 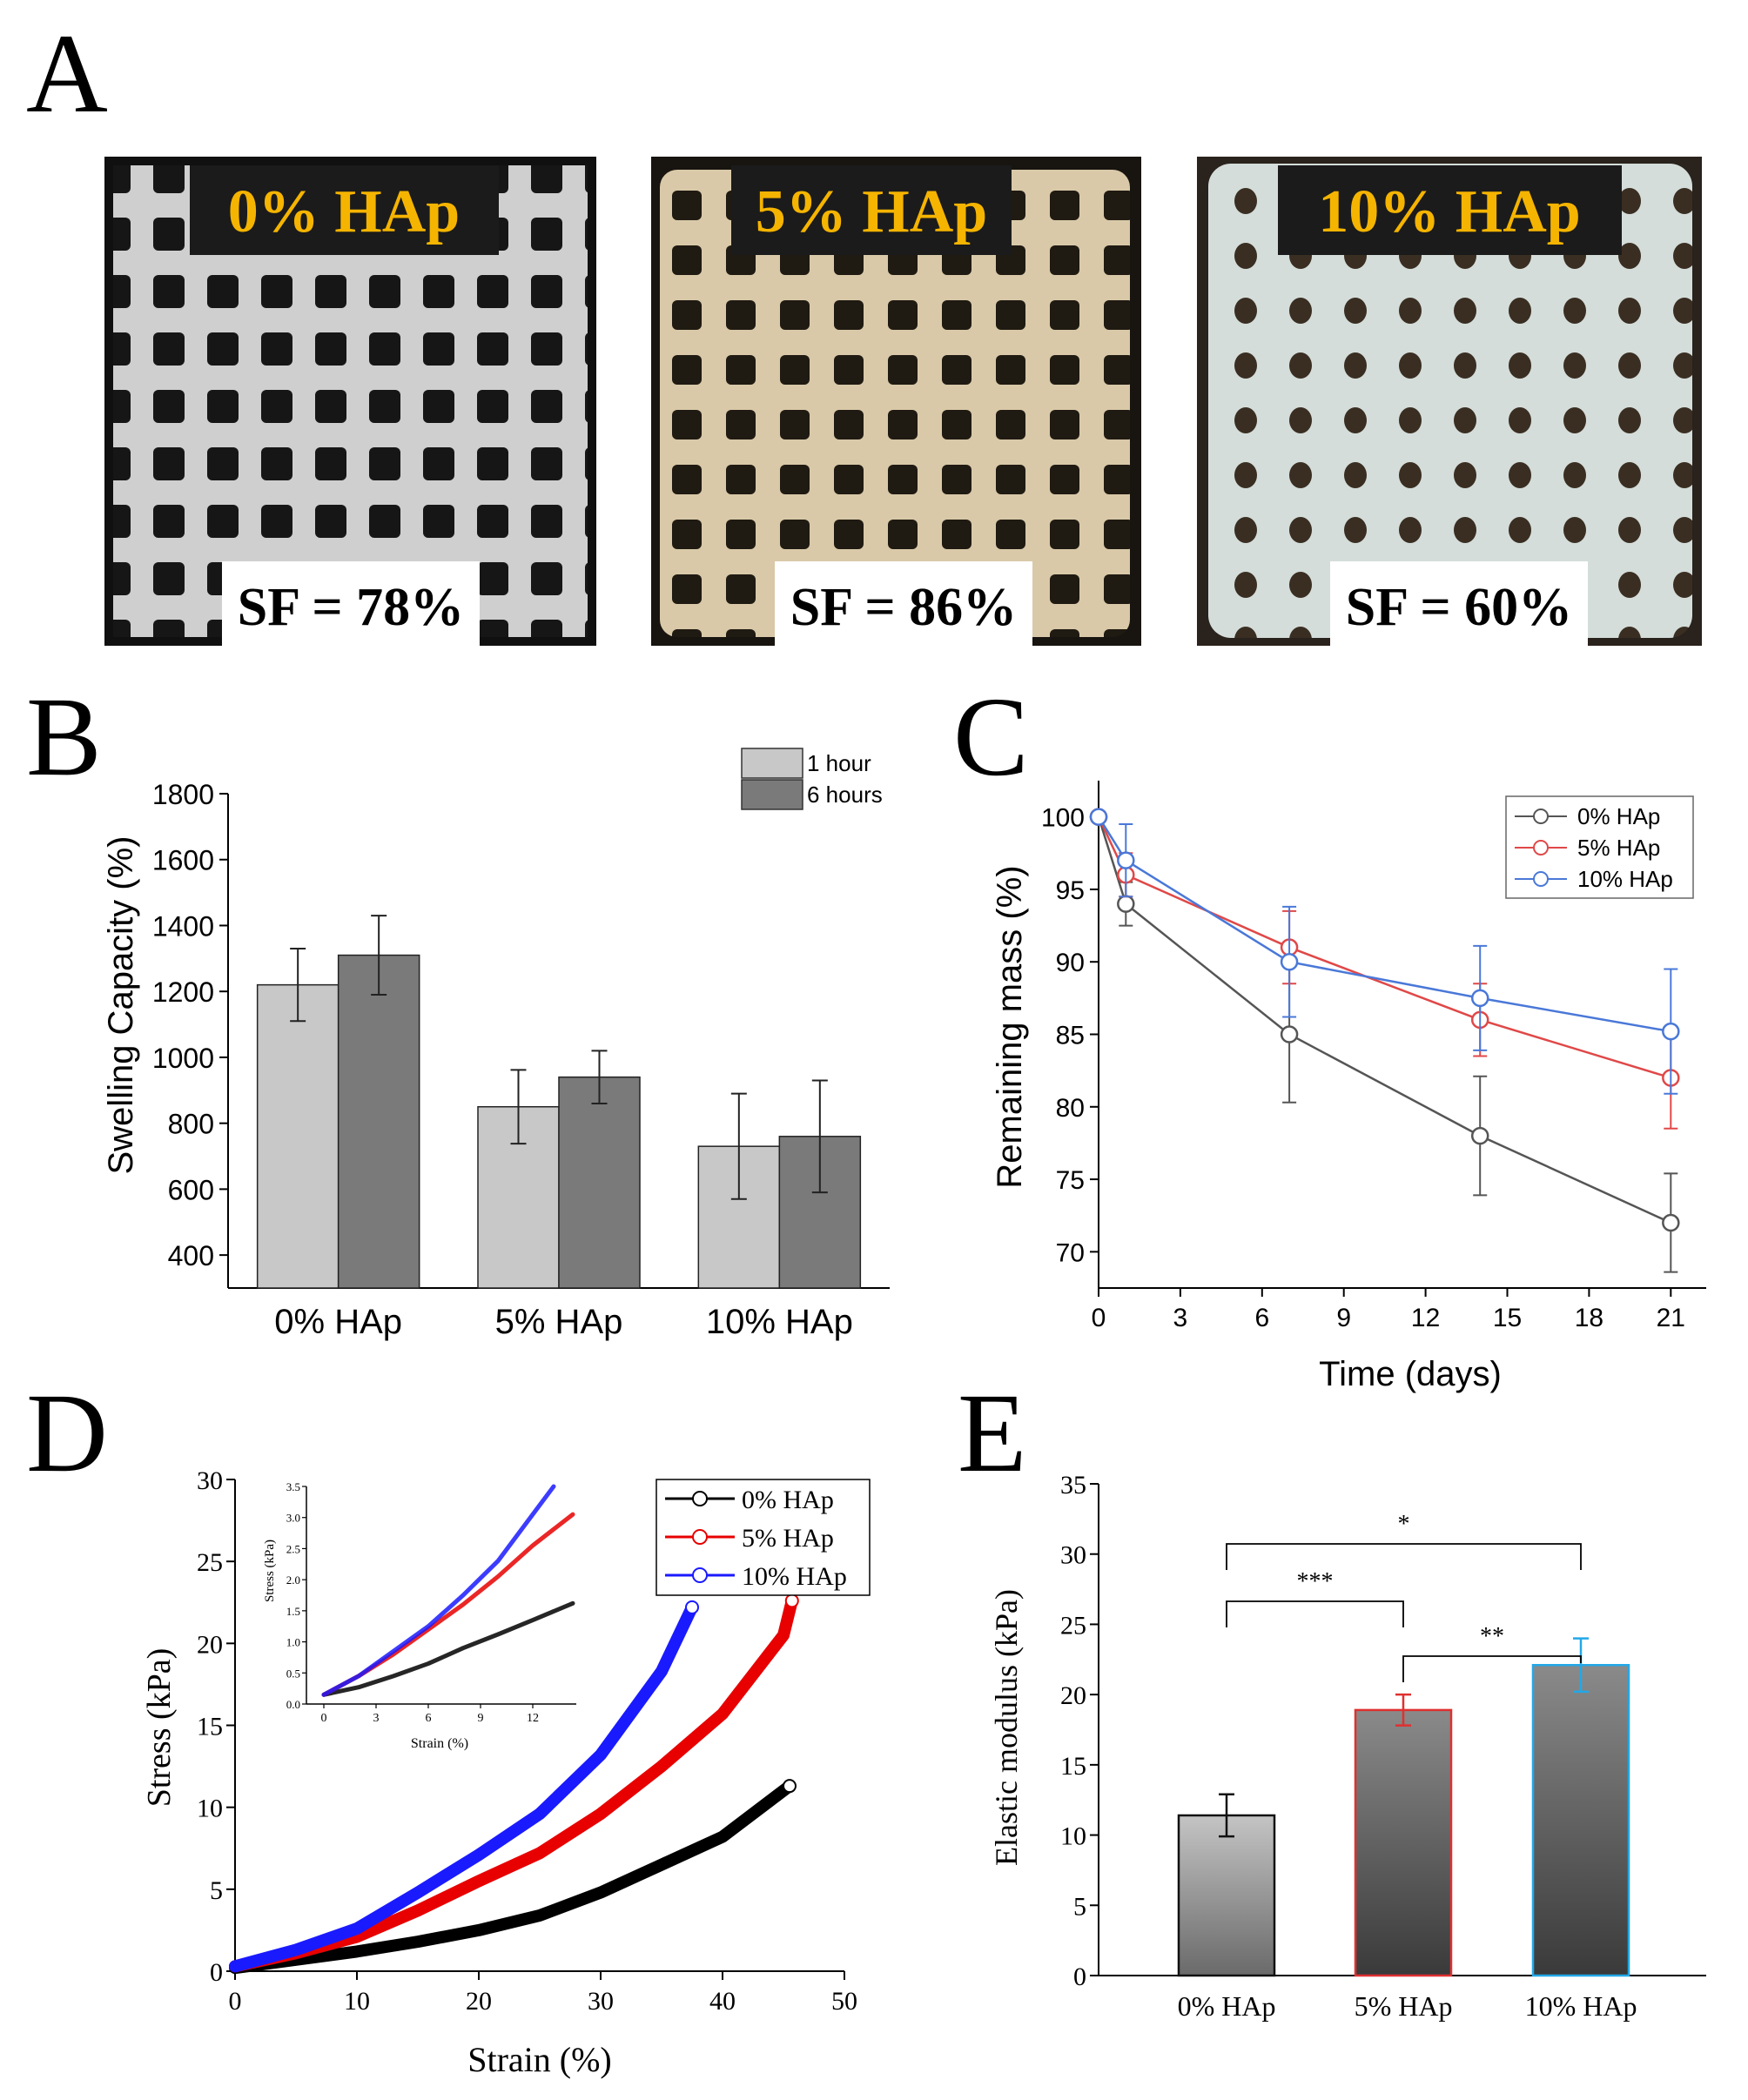 What do you see at coordinates (324, 1718) in the screenshot?
I see `inset-x-tick-label: 0` at bounding box center [324, 1718].